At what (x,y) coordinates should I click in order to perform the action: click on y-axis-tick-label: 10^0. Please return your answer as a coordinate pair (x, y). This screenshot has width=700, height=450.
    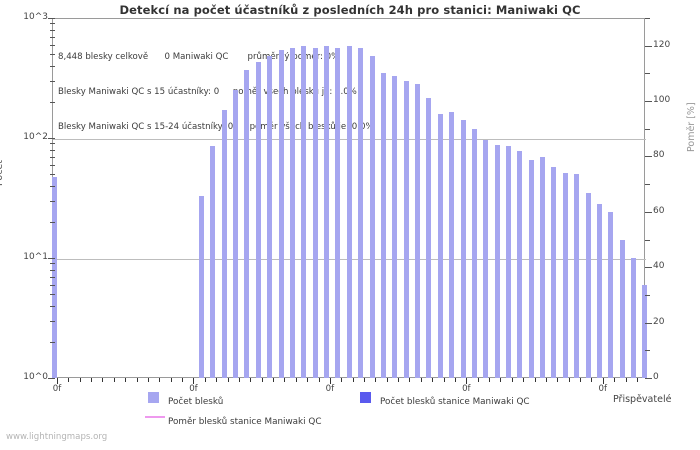
    Looking at the image, I should click on (35, 377).